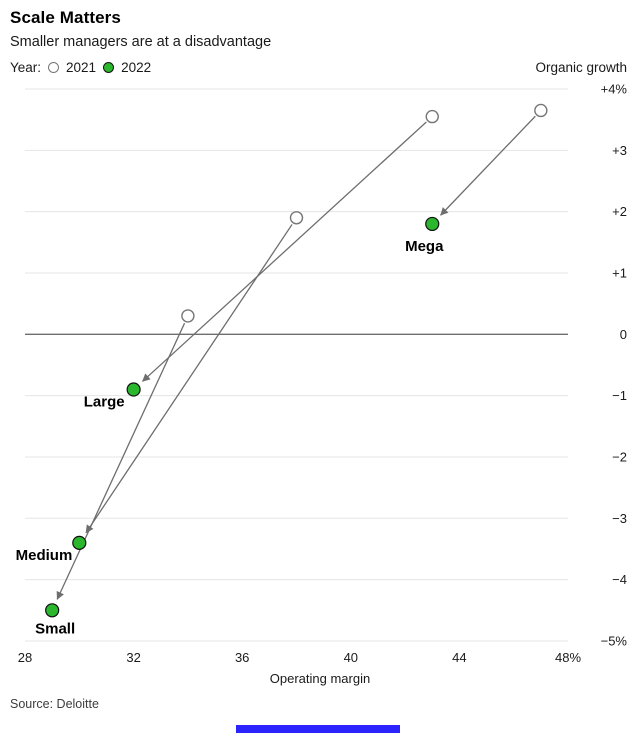 This screenshot has height=734, width=635. Describe the element at coordinates (317, 67) in the screenshot. I see `legend-row: Year: 2021 2022 Organic growth` at that location.